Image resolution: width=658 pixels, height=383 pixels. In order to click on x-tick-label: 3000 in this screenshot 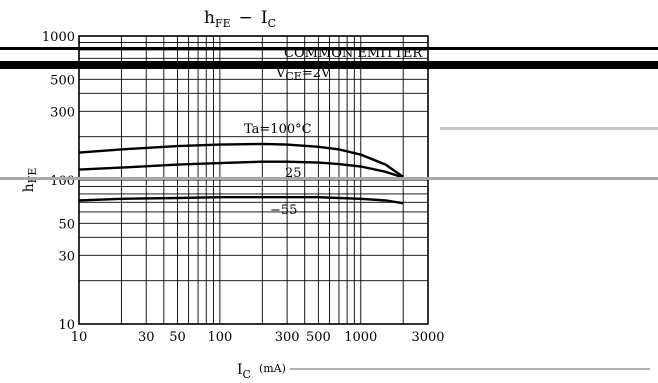, I will do `click(427, 337)`.